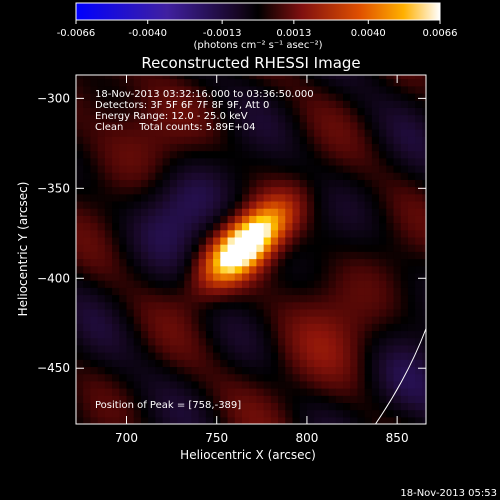 Image resolution: width=500 pixels, height=500 pixels. I want to click on colorbar-tick-label: 0.0040, so click(368, 33).